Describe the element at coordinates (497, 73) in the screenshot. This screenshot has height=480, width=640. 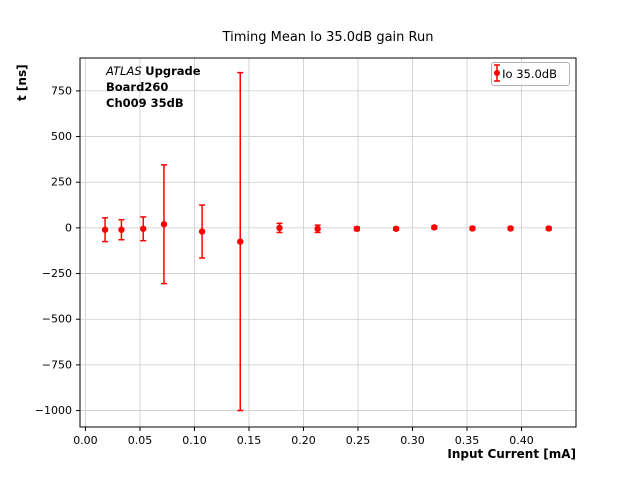
I see `errorbar-marker-icon` at that location.